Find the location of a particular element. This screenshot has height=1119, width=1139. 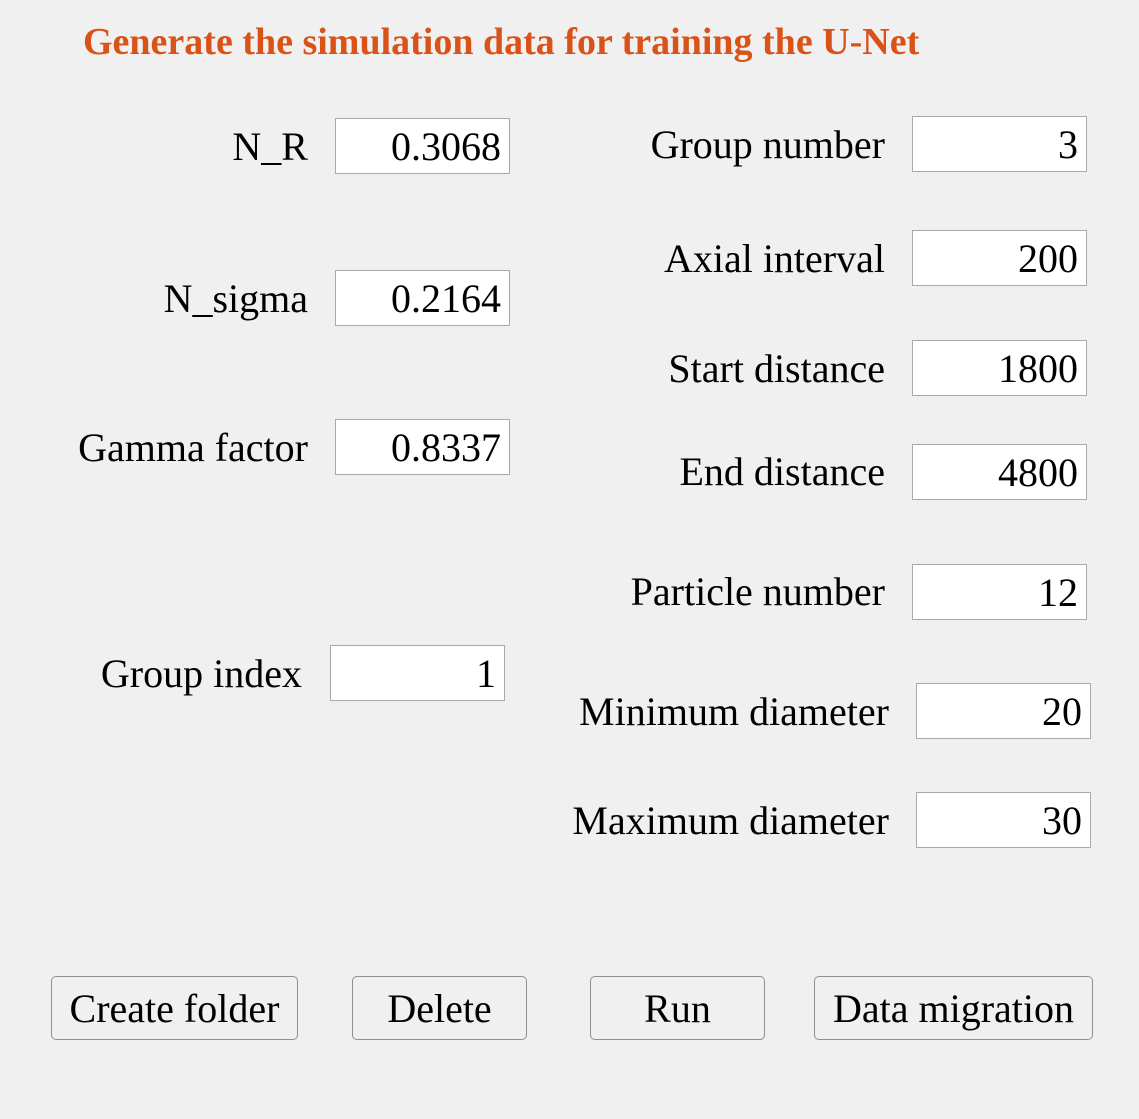

gamma-factor-label: Gamma factor is located at coordinates (193, 447).